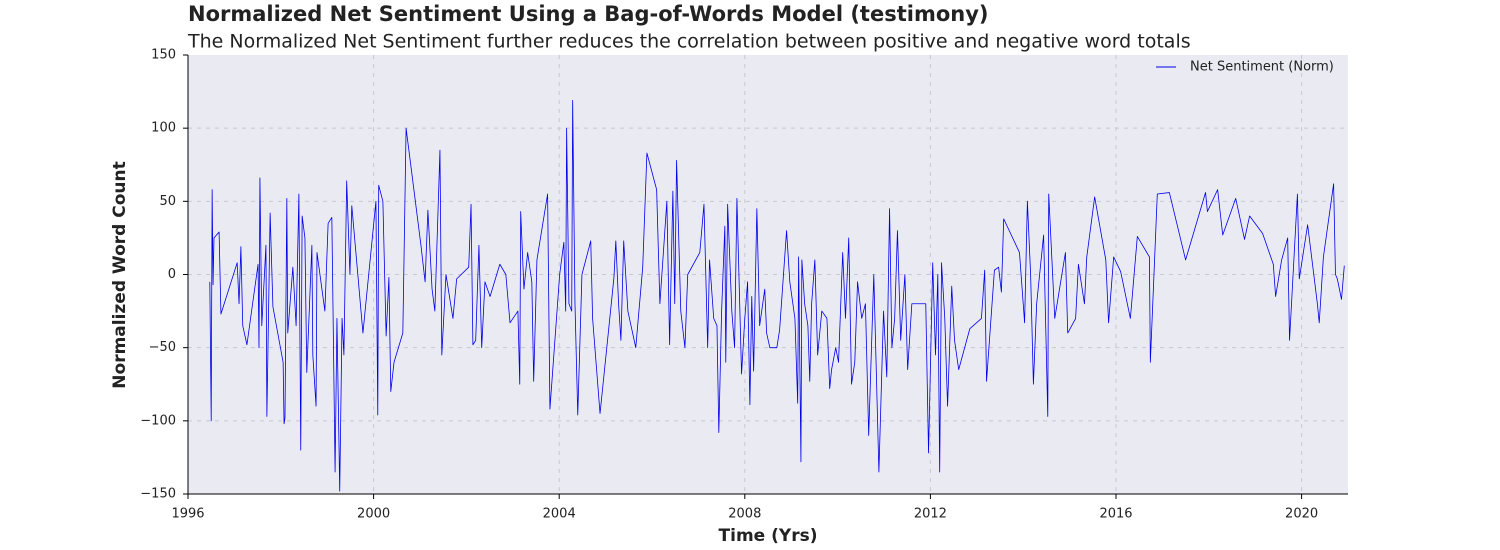 Image resolution: width=1500 pixels, height=550 pixels. Describe the element at coordinates (373, 514) in the screenshot. I see `x-tick-label: 2000` at that location.